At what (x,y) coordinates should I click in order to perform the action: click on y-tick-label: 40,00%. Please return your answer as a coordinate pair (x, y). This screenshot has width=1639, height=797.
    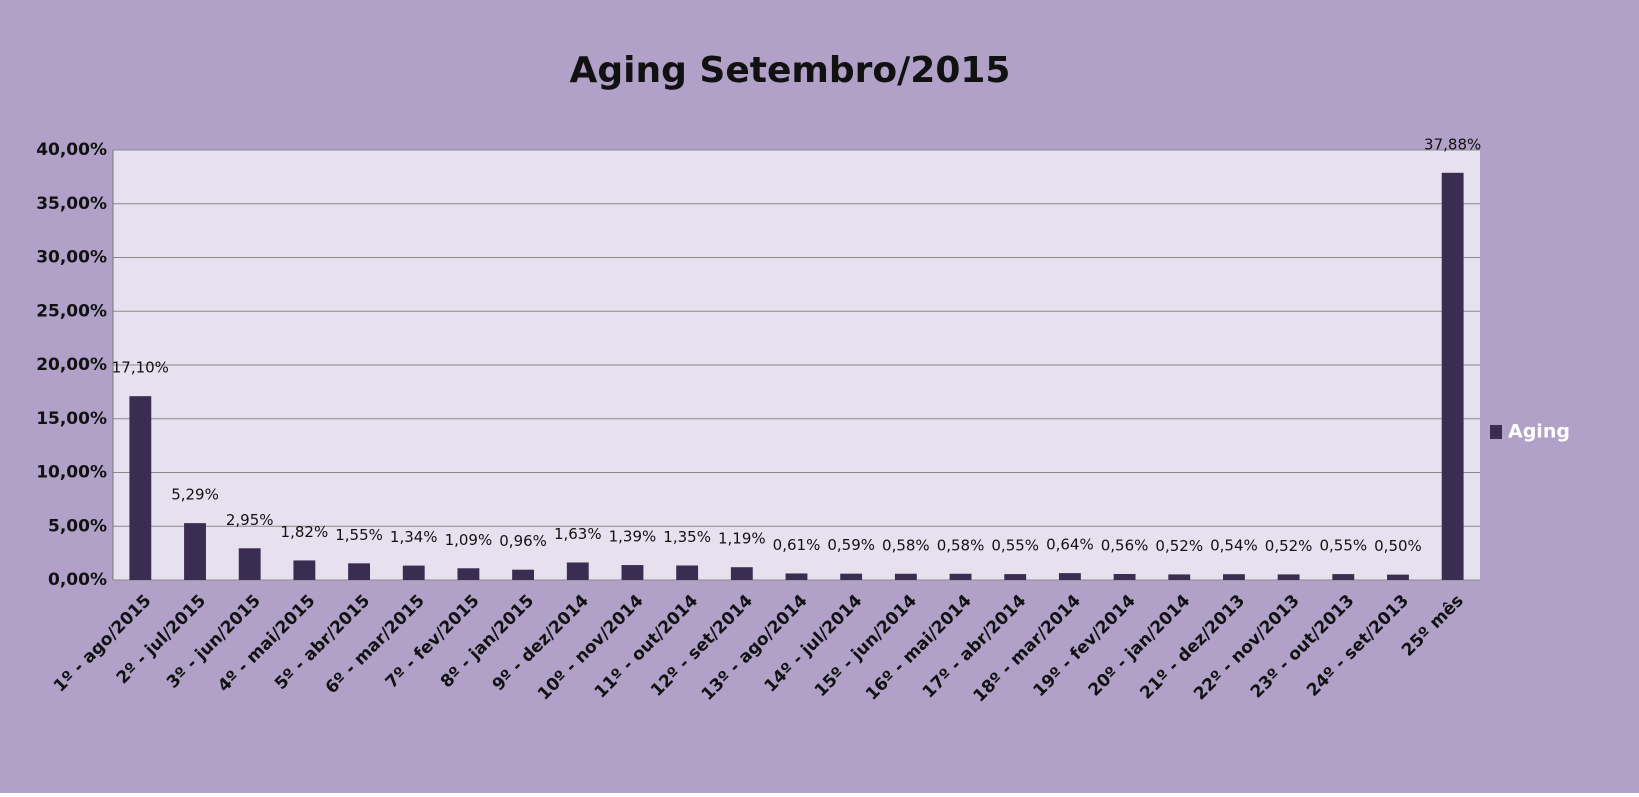
    Looking at the image, I should click on (71, 150).